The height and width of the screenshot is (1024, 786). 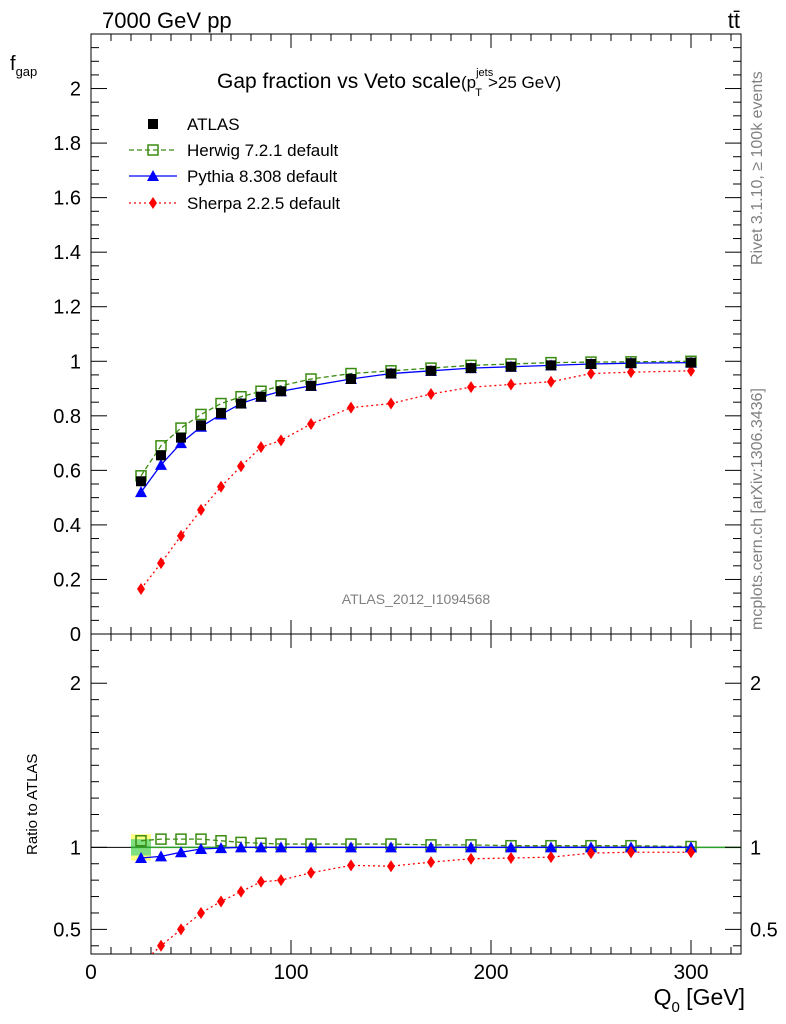 I want to click on y-ratio-tick-label: 1, so click(x=75, y=848).